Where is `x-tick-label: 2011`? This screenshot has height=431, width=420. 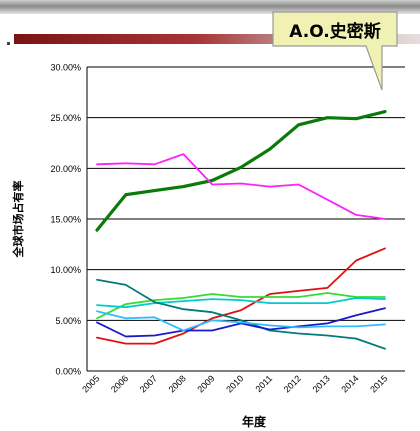
x-tick-label: 2011 is located at coordinates (263, 383).